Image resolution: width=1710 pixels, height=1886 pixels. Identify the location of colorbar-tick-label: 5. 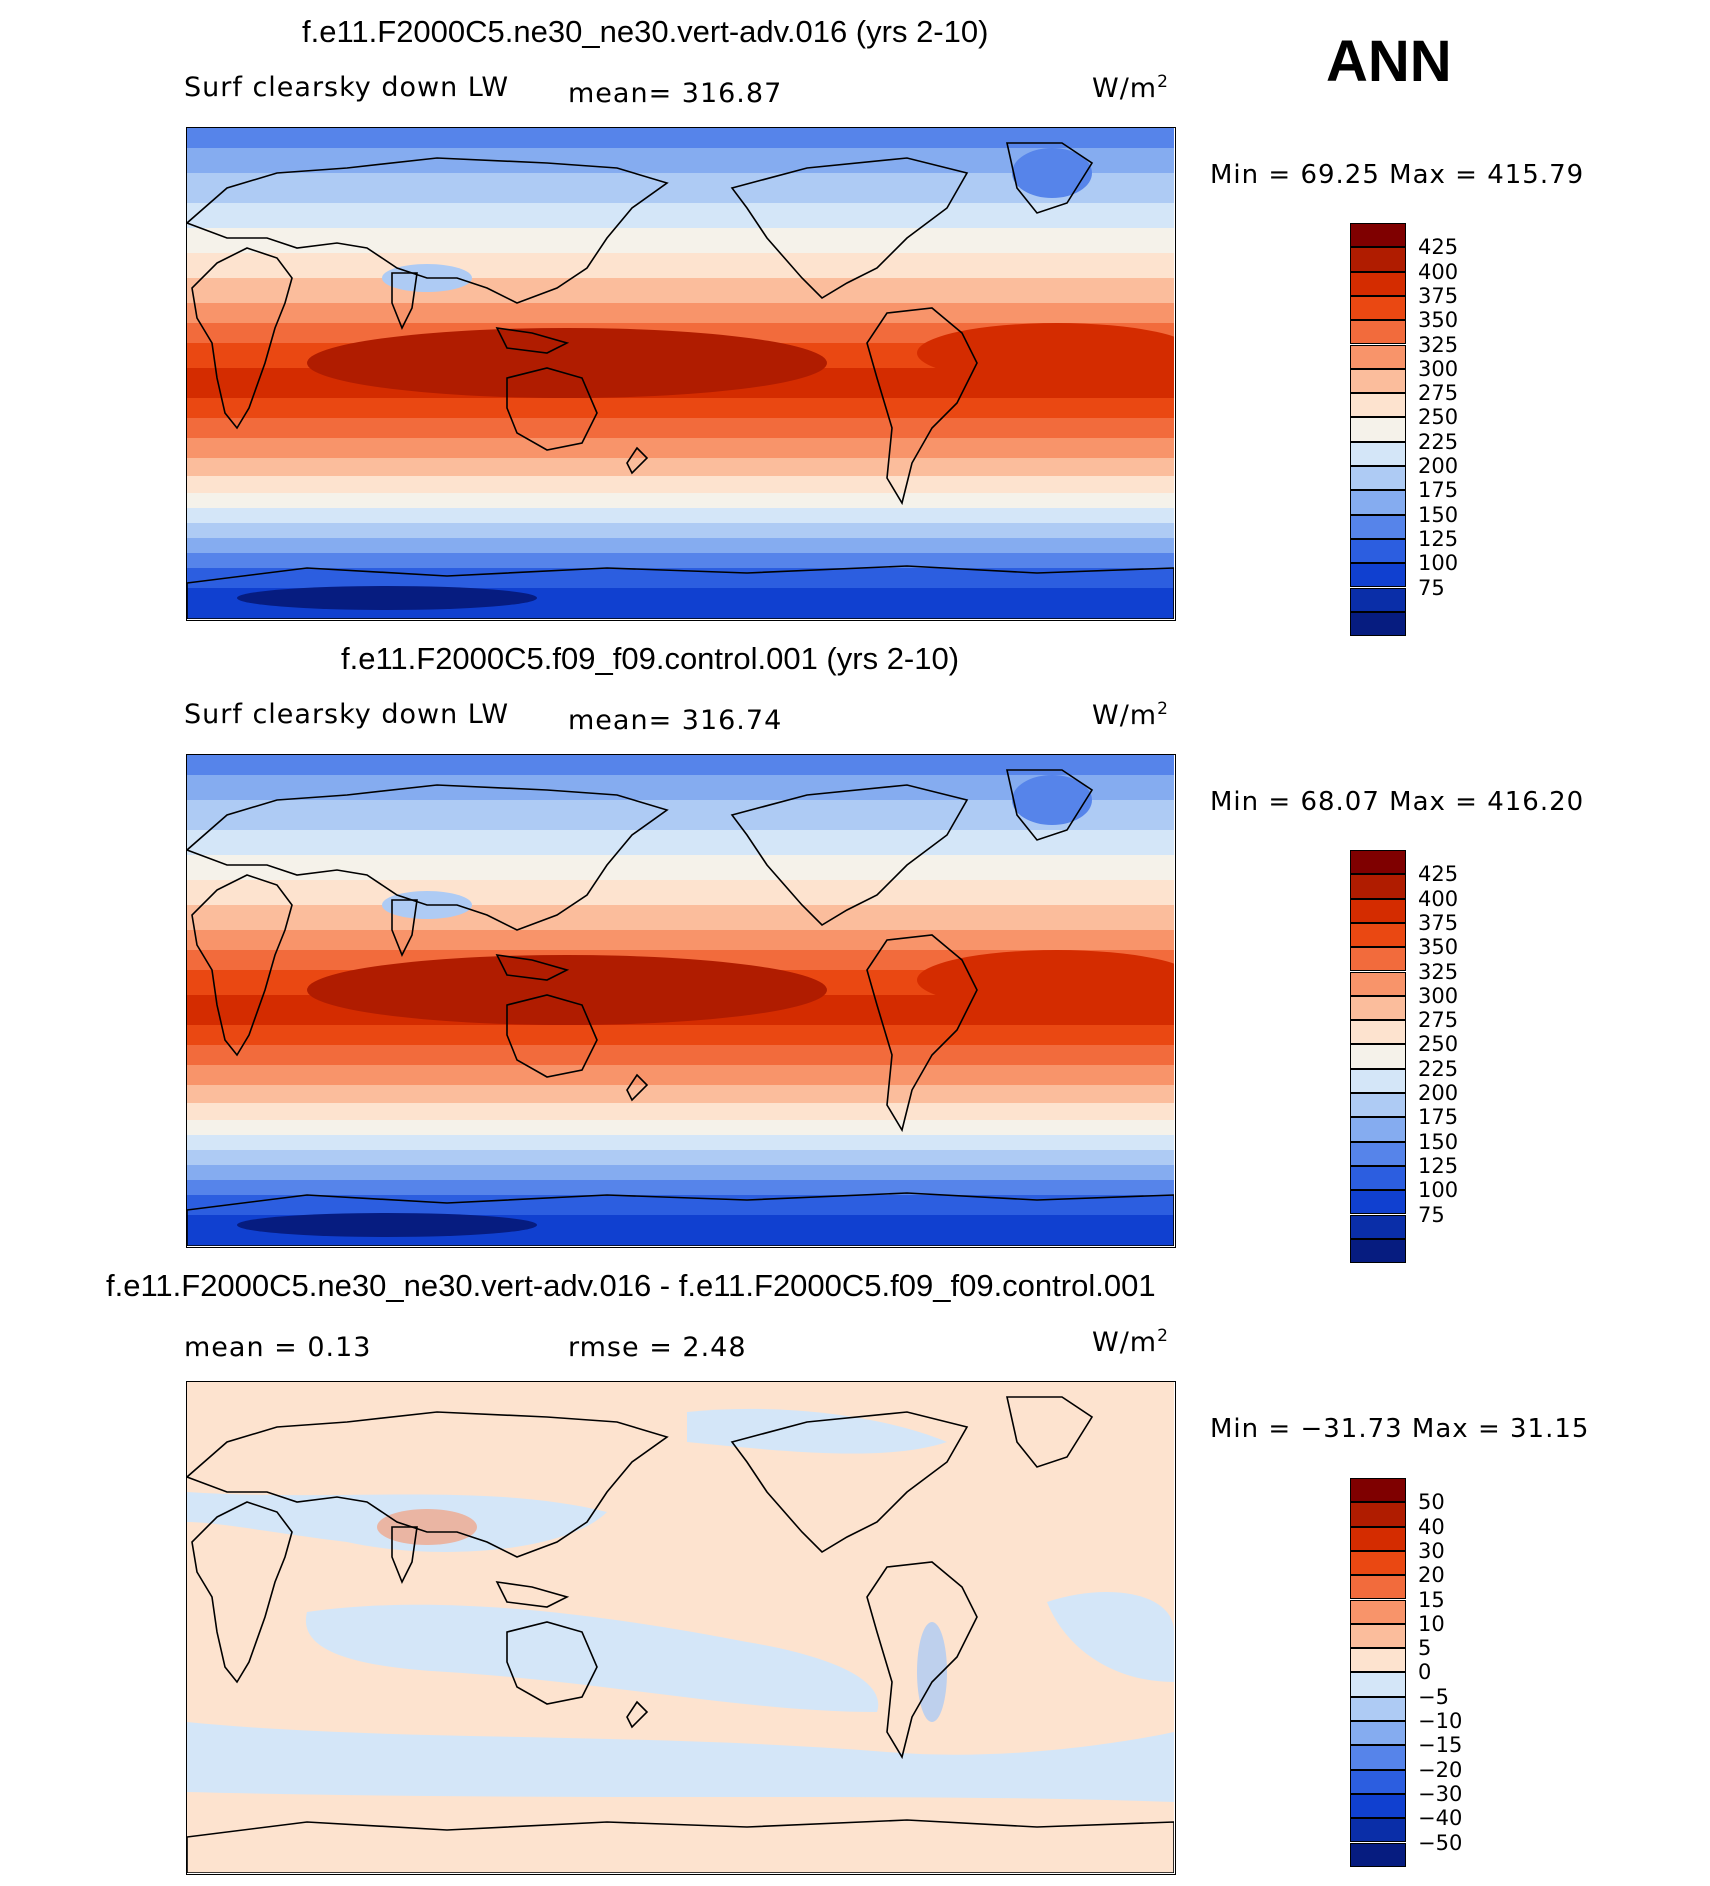
(1425, 1648).